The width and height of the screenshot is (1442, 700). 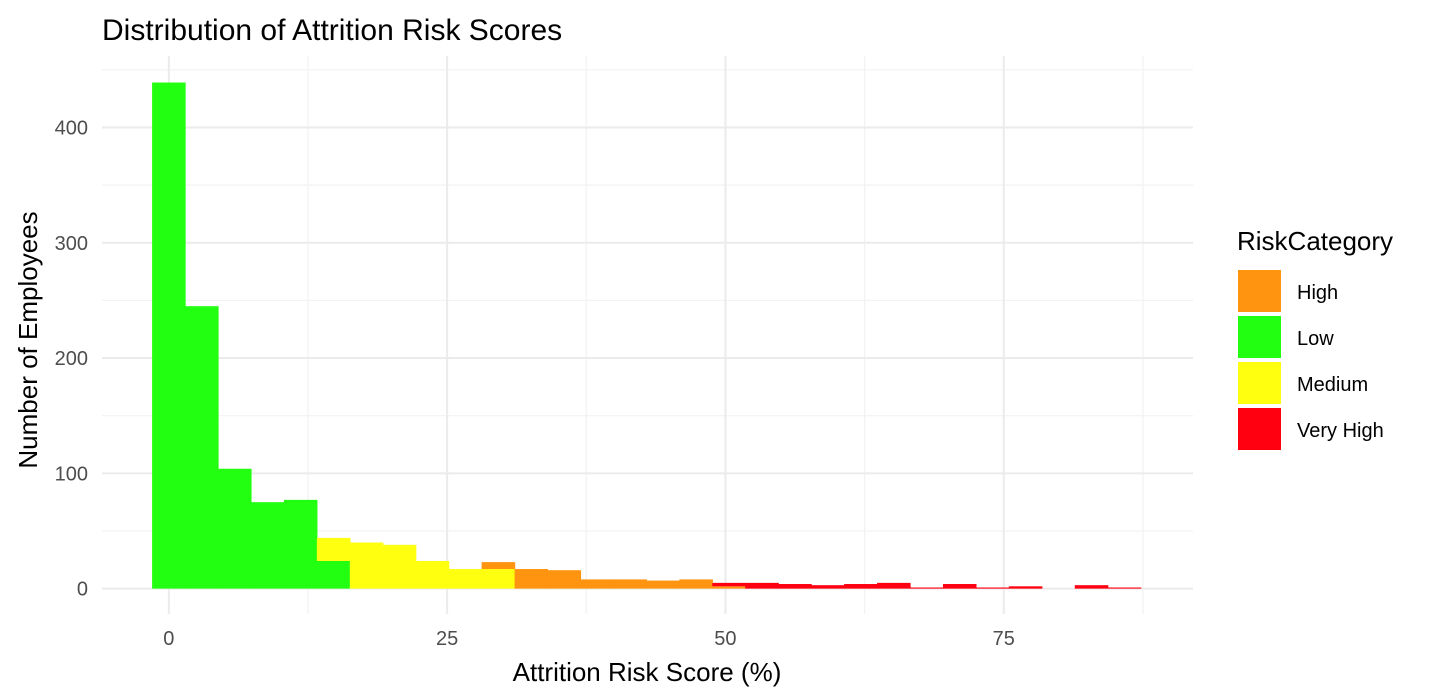 I want to click on legend-title: RiskCategory, so click(x=1315, y=241).